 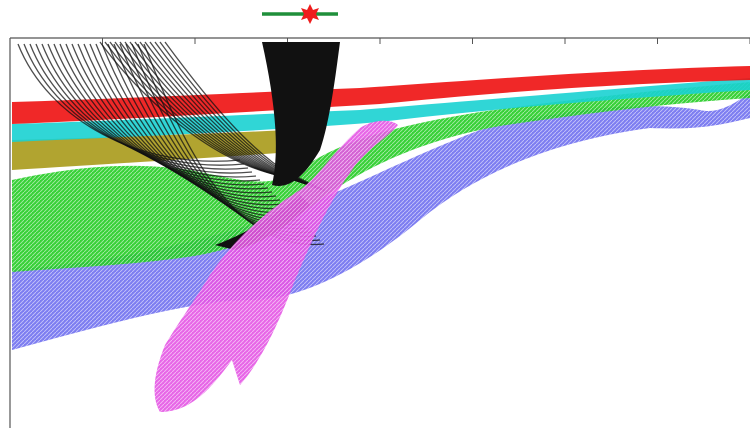 What do you see at coordinates (300, 14) in the screenshot?
I see `source-marker` at bounding box center [300, 14].